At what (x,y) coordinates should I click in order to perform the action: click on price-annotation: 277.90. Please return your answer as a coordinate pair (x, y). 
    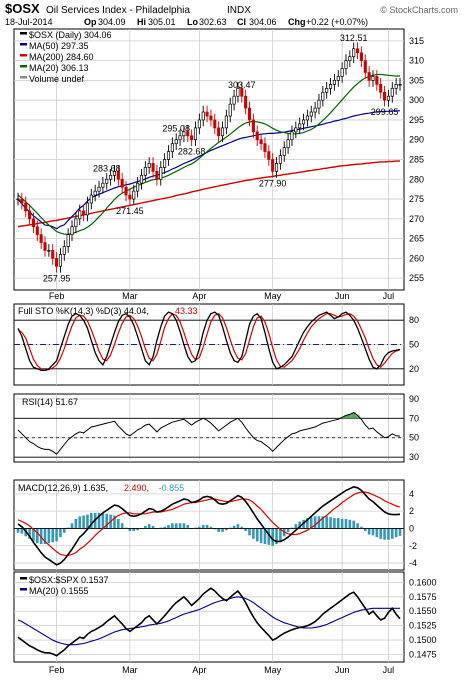
    Looking at the image, I should click on (273, 183).